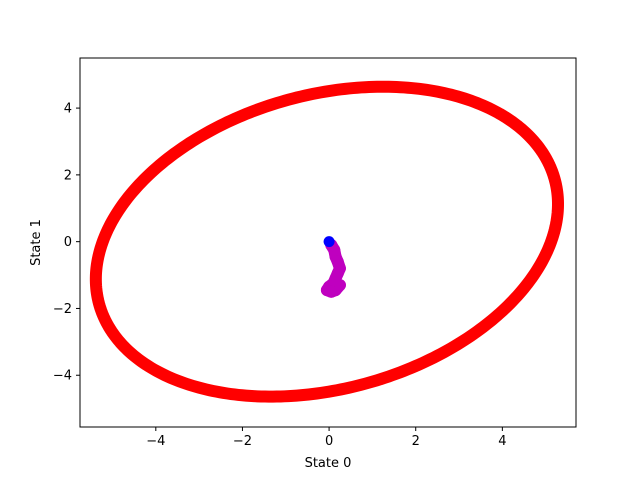 The image size is (640, 480). What do you see at coordinates (329, 441) in the screenshot?
I see `x-tick-label: 0` at bounding box center [329, 441].